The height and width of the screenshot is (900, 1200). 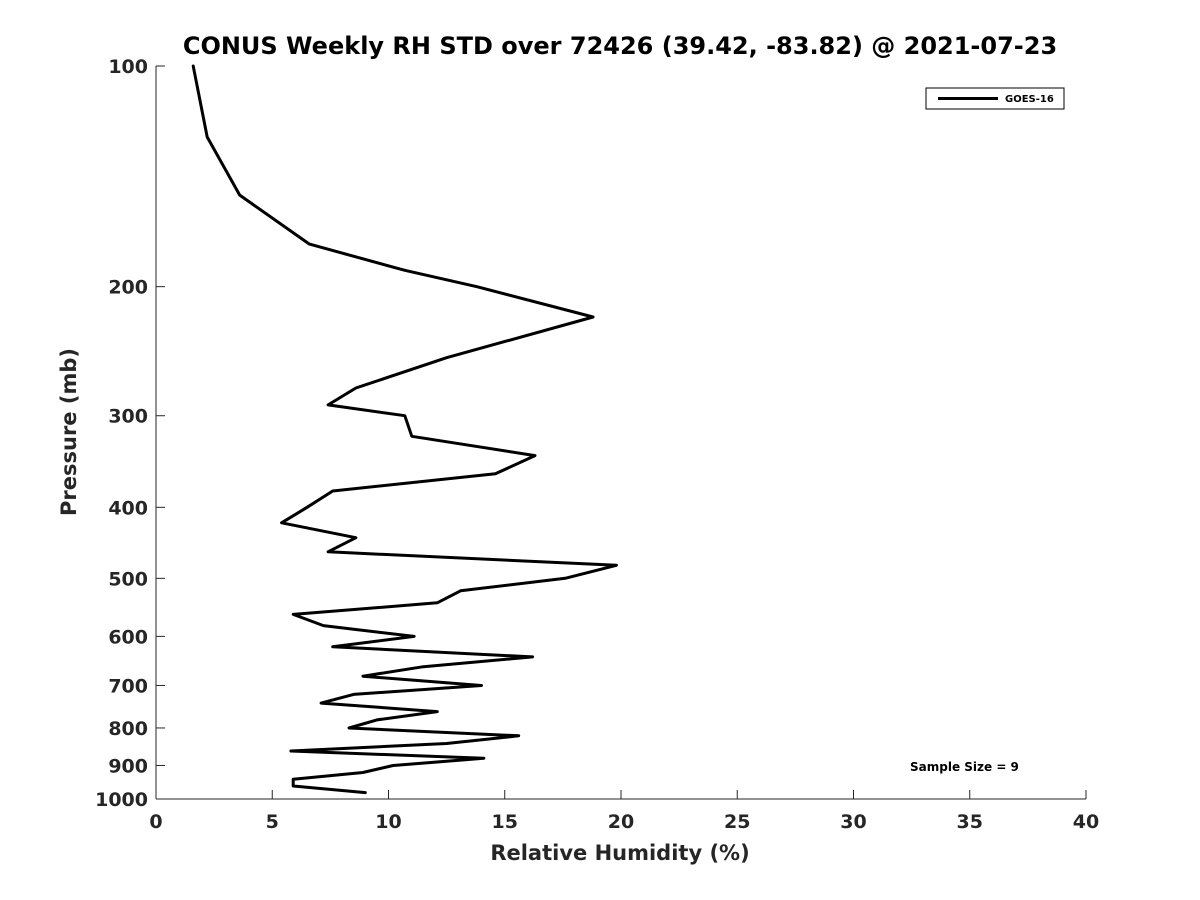 I want to click on x-axis-label: Relative Humidity (%), so click(x=619, y=853).